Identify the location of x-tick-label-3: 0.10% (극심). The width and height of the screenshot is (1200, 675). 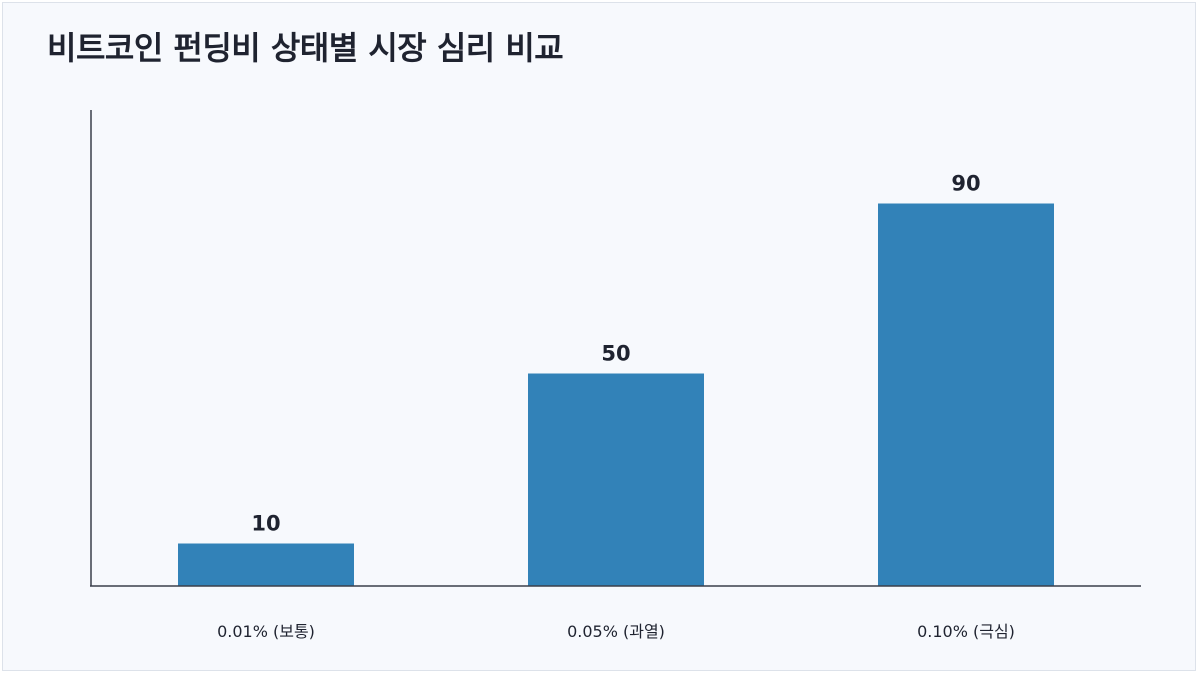
(966, 631).